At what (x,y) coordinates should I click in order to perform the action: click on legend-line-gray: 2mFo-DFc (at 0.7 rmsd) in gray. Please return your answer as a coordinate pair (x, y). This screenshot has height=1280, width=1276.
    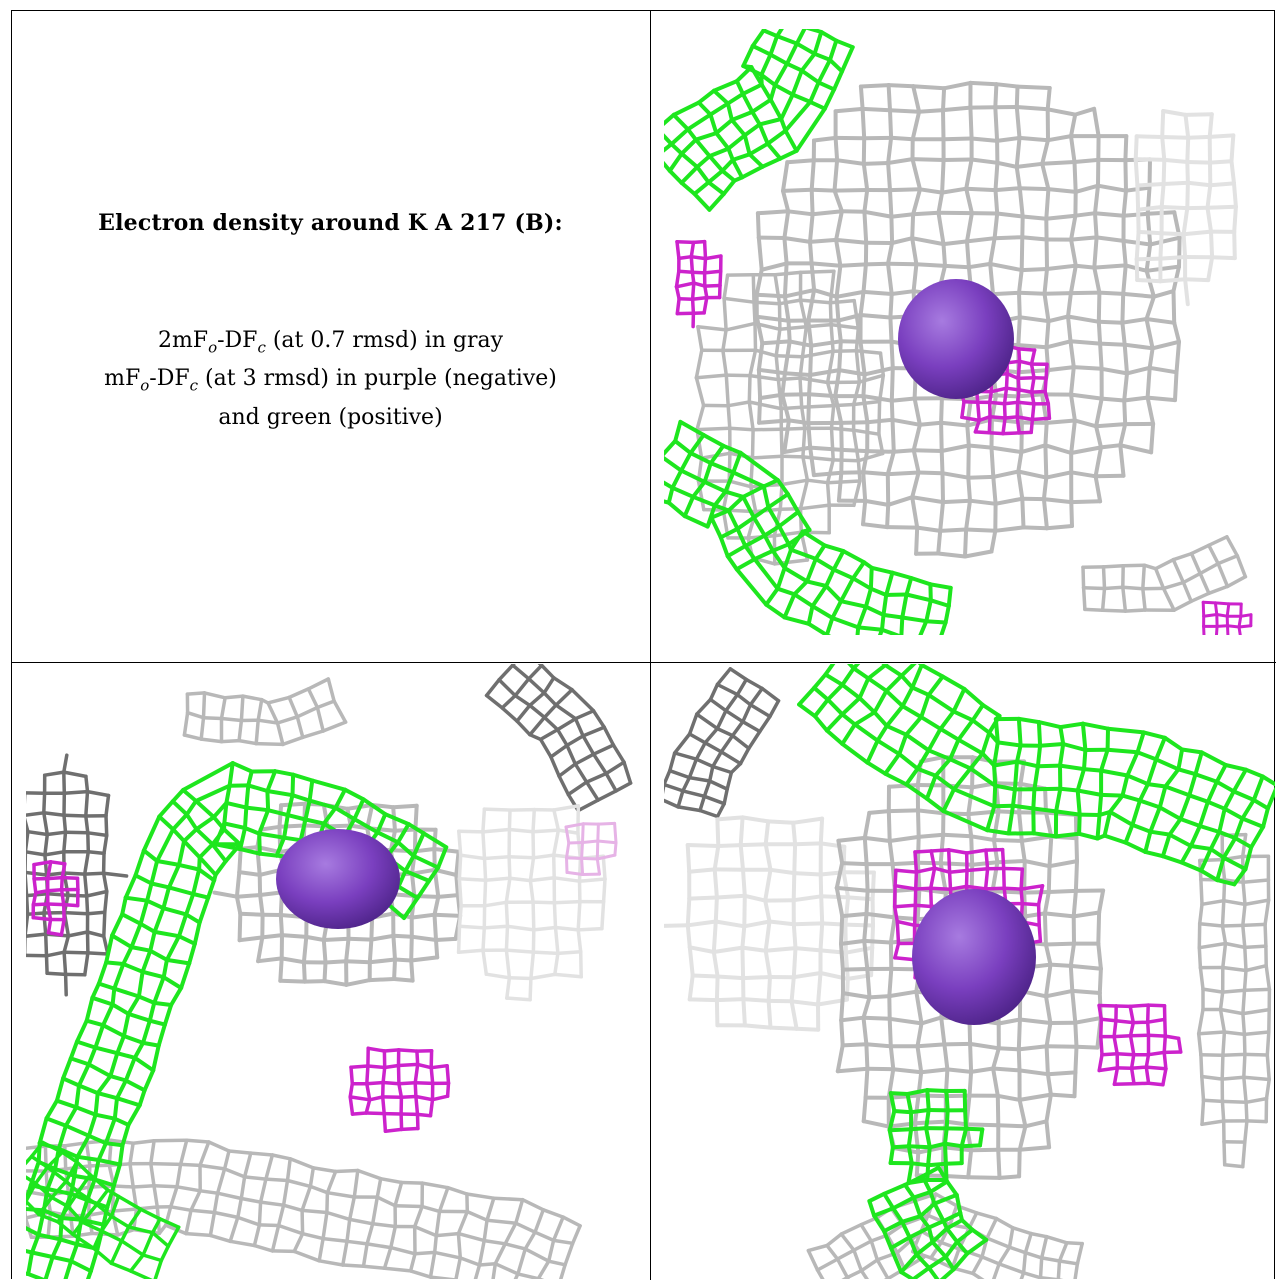
    Looking at the image, I should click on (330, 344).